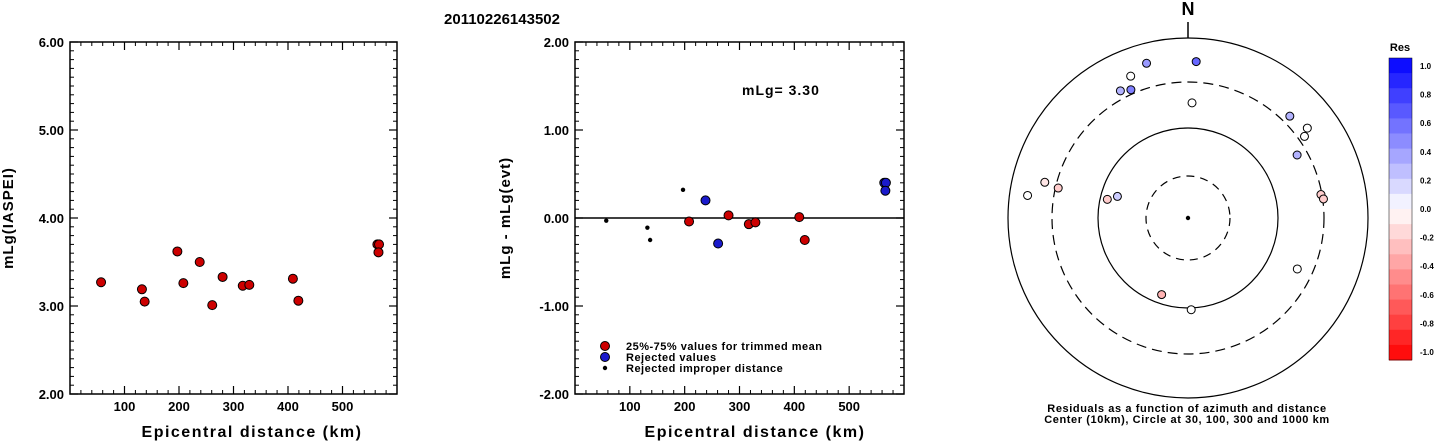 The image size is (1437, 441). I want to click on colorbar-labels: 1.0 0.8 0.6 0.4 0.2 0.0 -0.2 -0.4 -0.6 -0.8 -1.0, so click(1427, 209).